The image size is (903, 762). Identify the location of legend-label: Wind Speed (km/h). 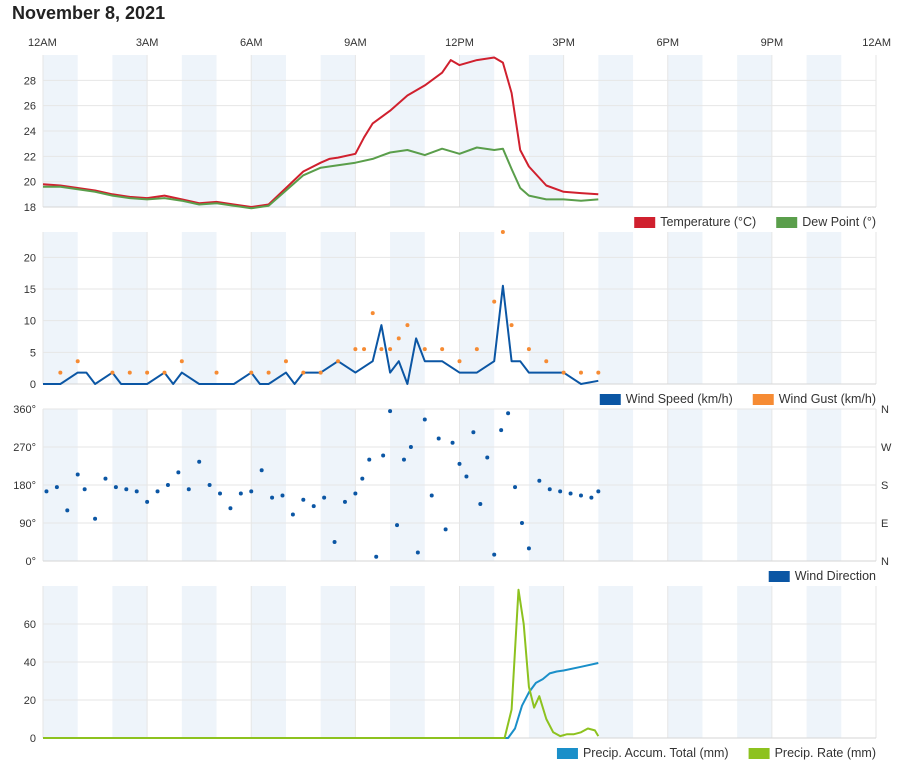
(679, 399).